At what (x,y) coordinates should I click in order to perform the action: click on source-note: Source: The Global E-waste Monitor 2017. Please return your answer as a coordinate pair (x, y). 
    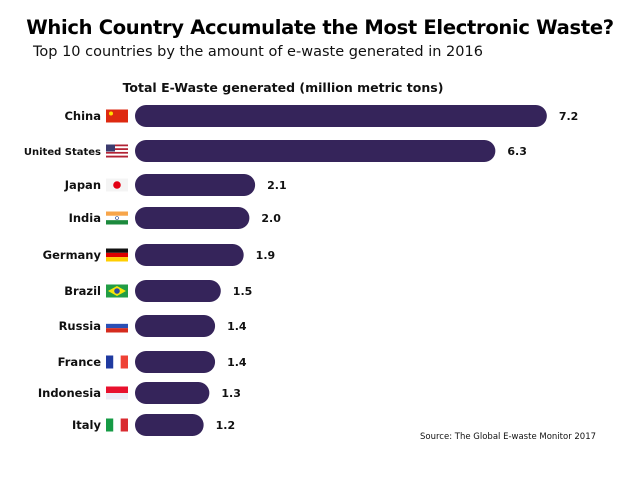
    Looking at the image, I should click on (508, 437).